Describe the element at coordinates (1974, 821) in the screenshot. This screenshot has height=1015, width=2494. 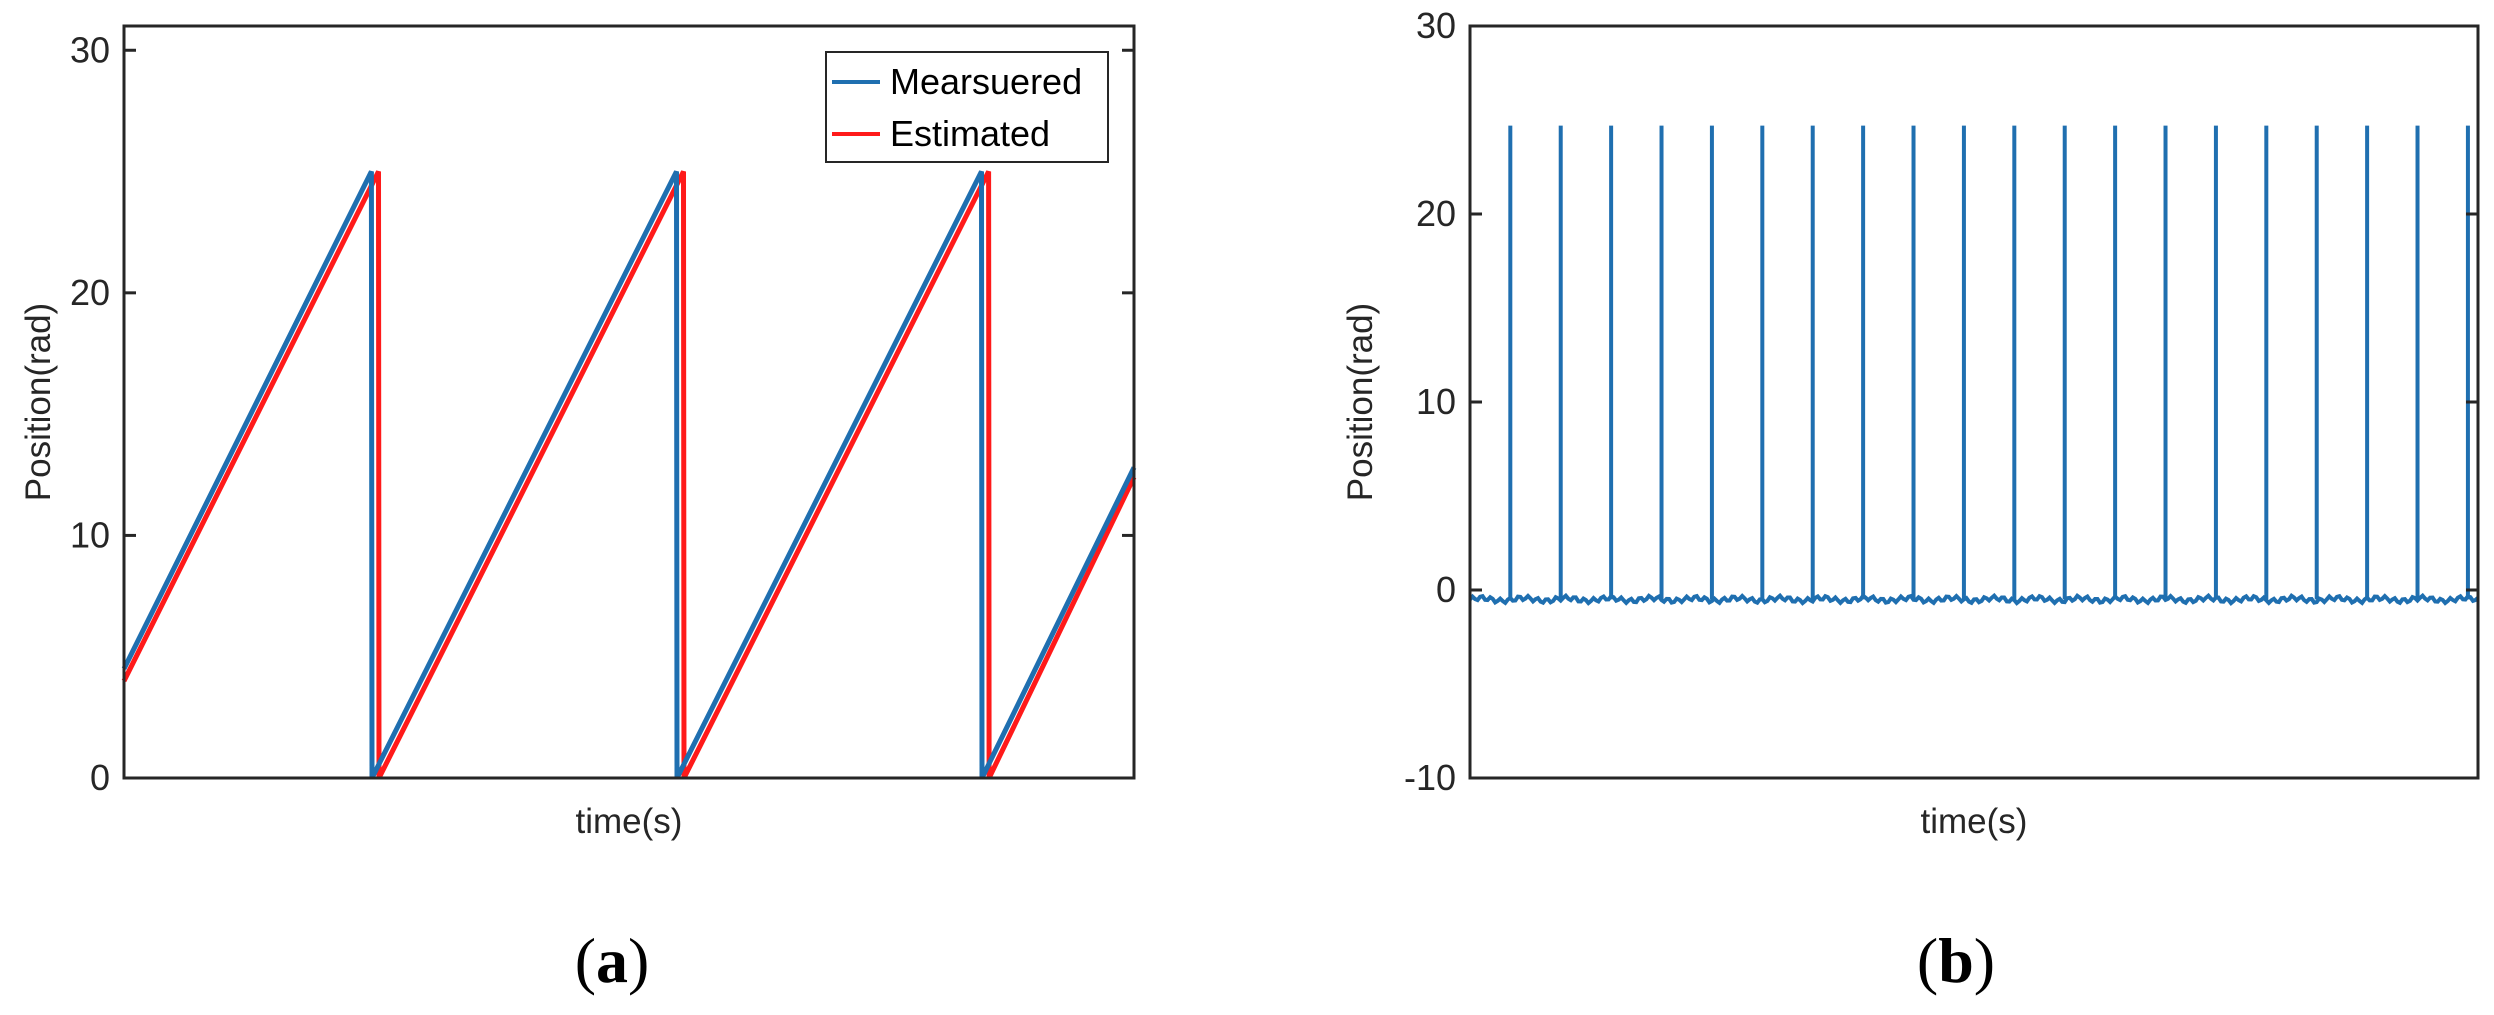
I see `chart-b-xlabel: time(s)` at that location.